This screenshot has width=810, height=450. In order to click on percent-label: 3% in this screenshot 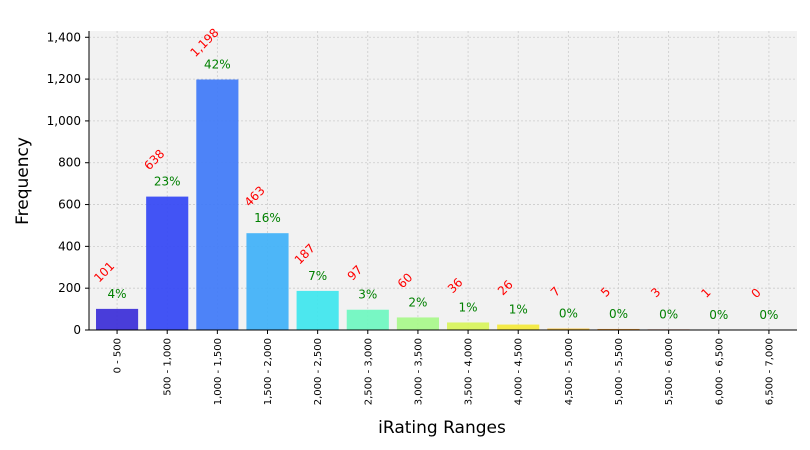, I will do `click(367, 295)`.